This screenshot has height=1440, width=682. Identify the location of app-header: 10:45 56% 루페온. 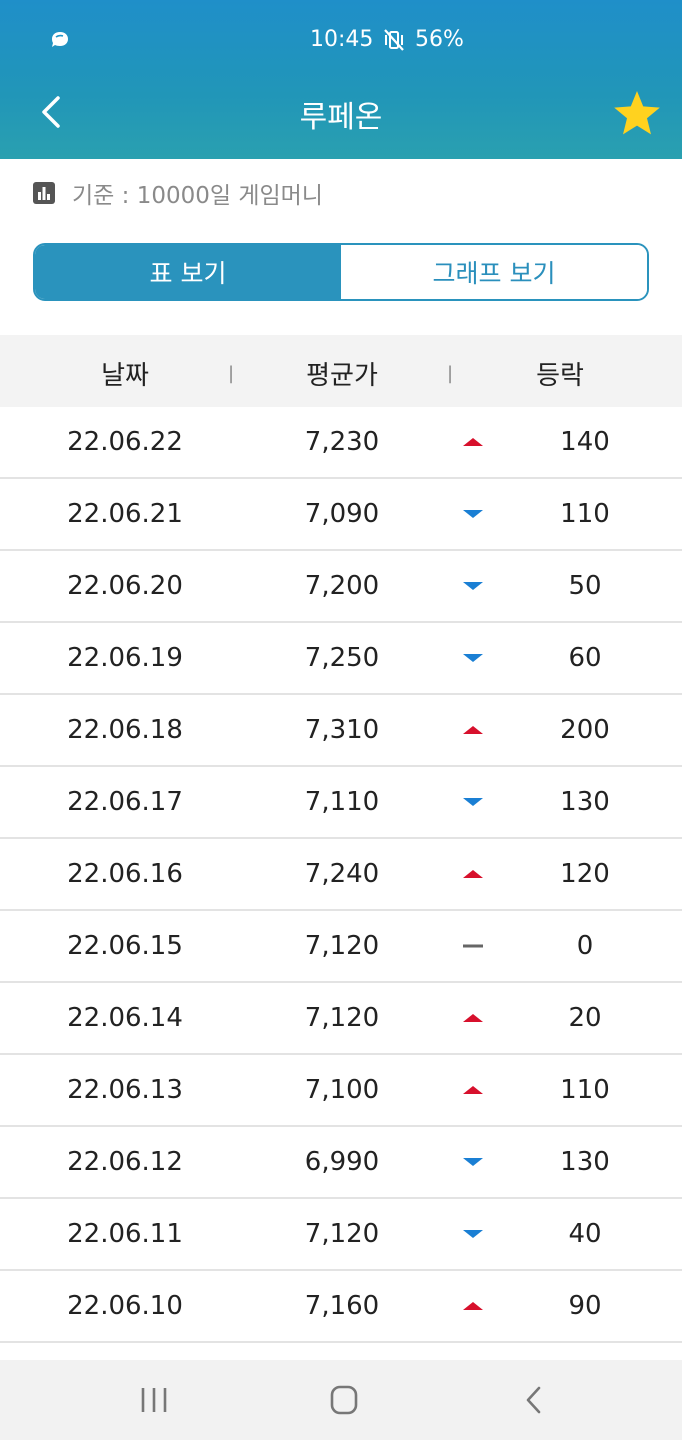
(341, 79).